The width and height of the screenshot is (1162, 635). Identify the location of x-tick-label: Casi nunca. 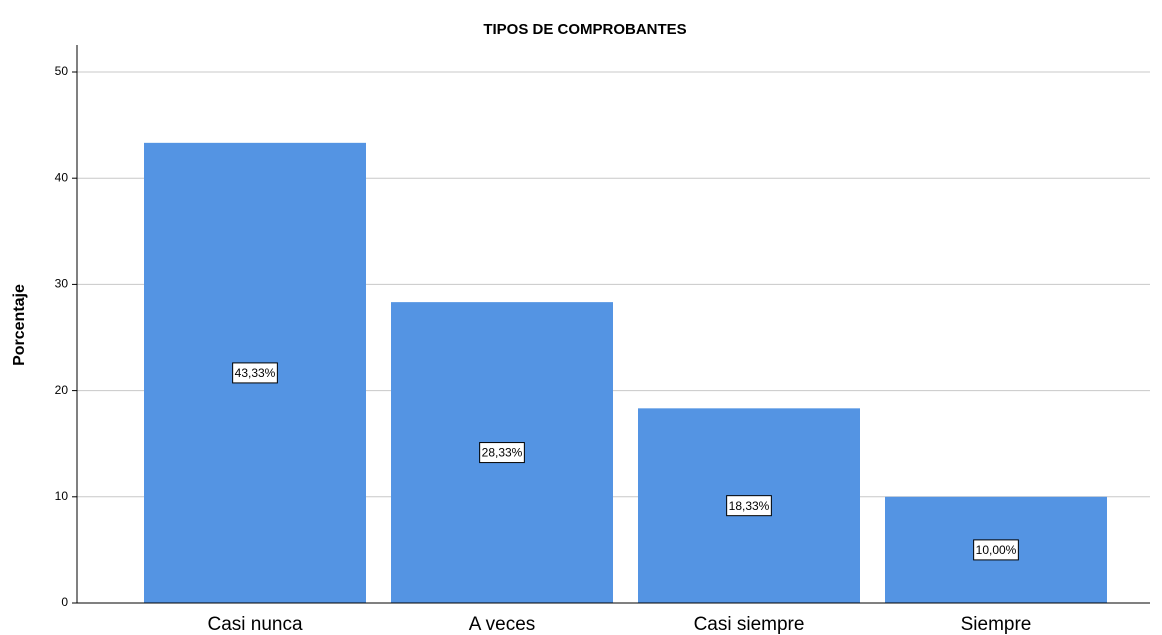
(254, 624).